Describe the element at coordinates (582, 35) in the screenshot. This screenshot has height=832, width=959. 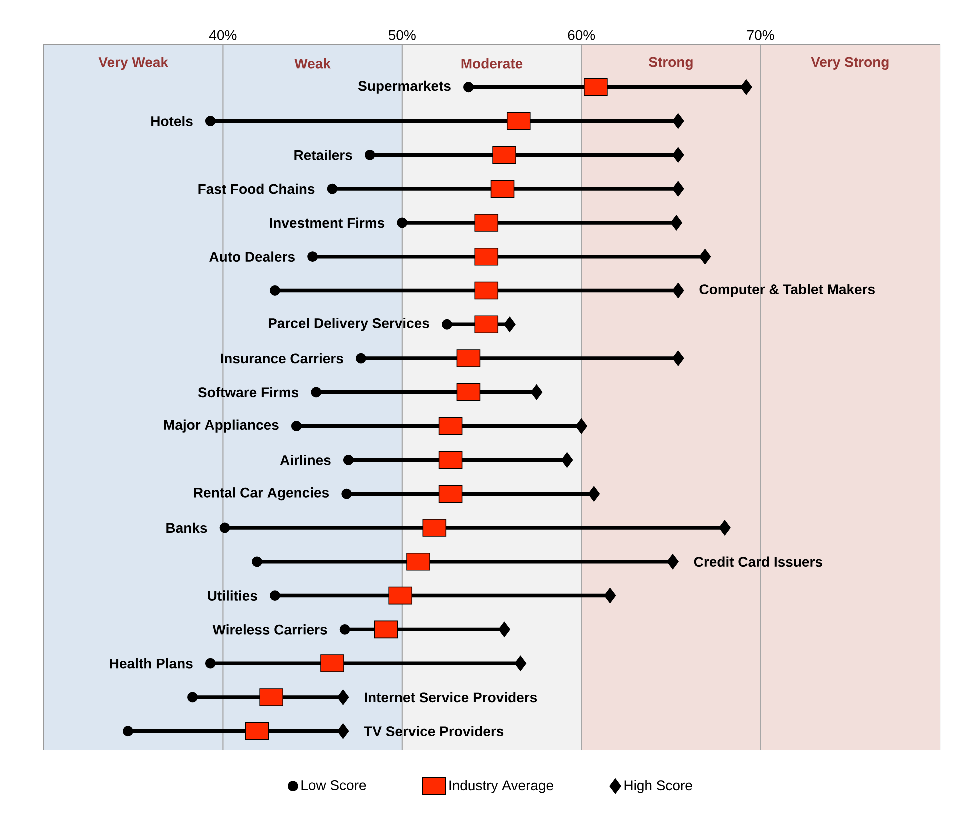
I see `x-tick-label: 60%` at that location.